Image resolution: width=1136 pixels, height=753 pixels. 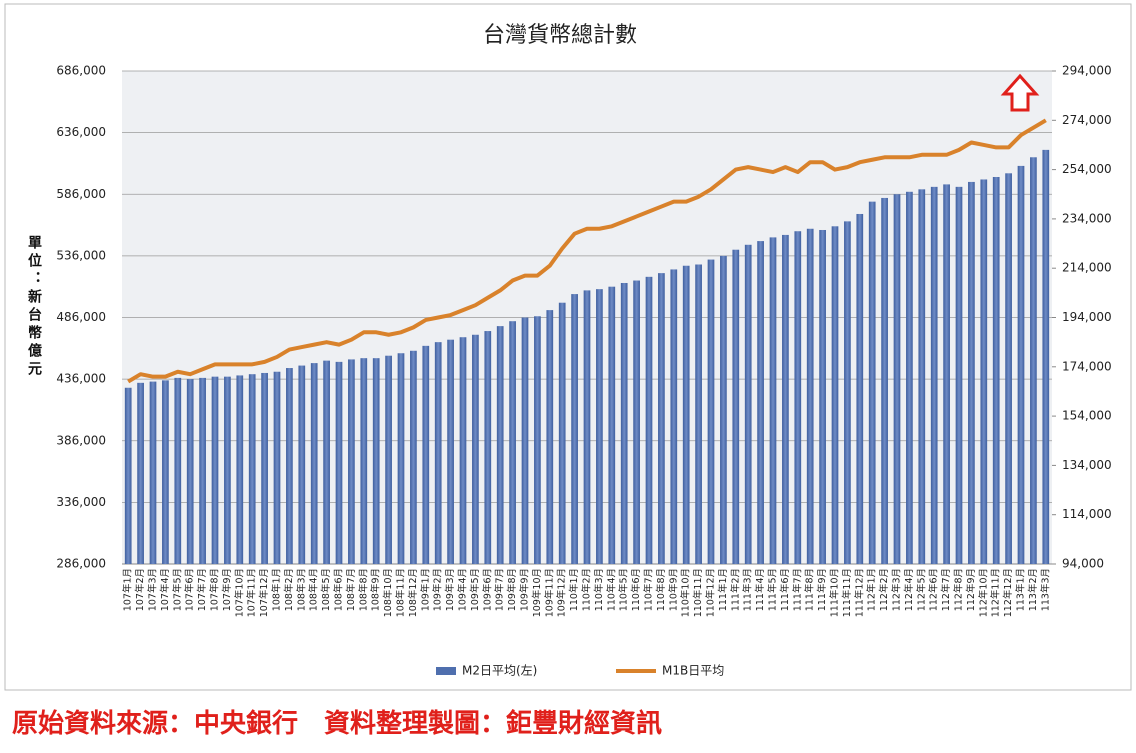 What do you see at coordinates (202, 589) in the screenshot?
I see `x-tick-label: 107年7月` at bounding box center [202, 589].